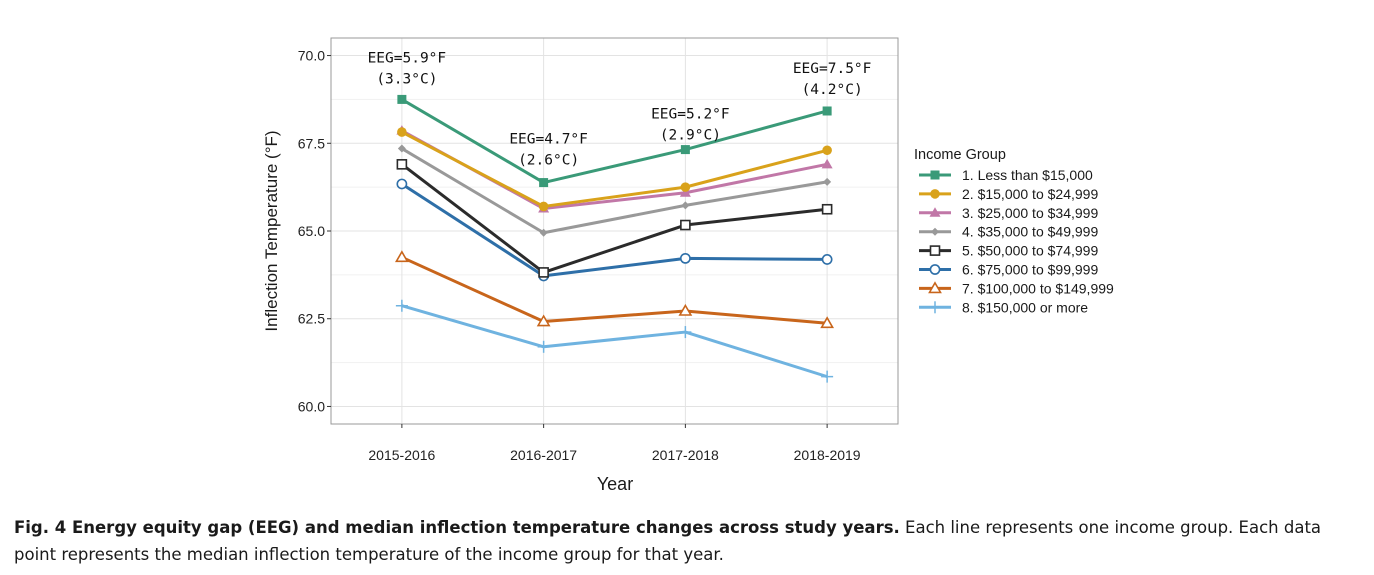 The height and width of the screenshot is (575, 1374). Describe the element at coordinates (548, 139) in the screenshot. I see `eeg-annotation-f: EEG=4.7°F` at that location.